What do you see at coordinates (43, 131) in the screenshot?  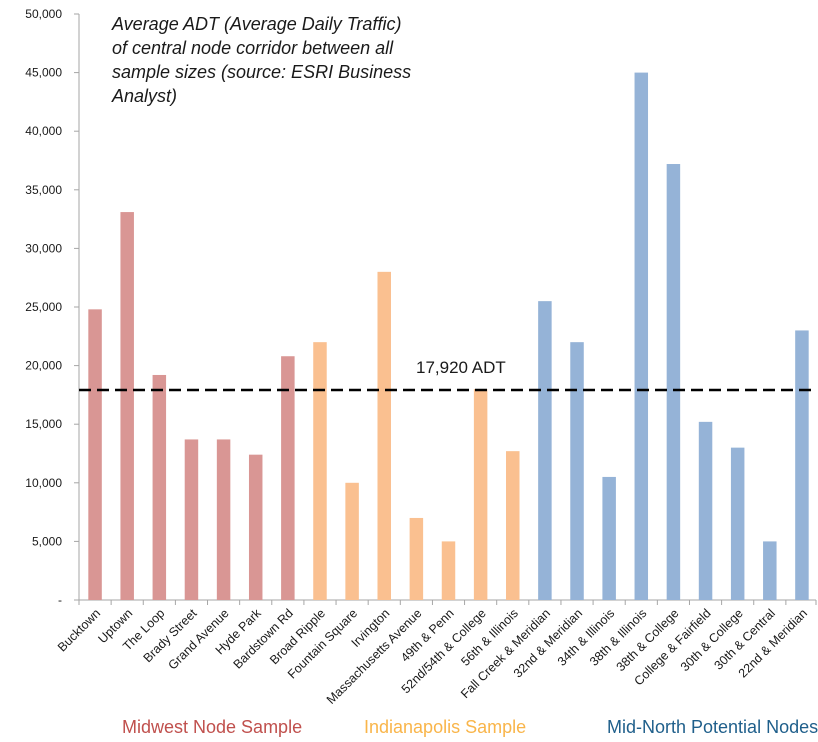 I see `y-tick-label: 40,000` at bounding box center [43, 131].